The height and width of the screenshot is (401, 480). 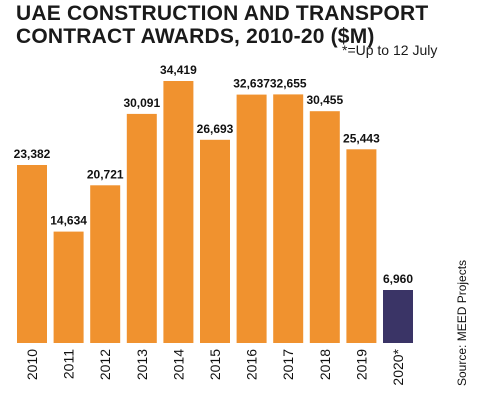 What do you see at coordinates (68, 221) in the screenshot?
I see `value-label-2011: 14,634` at bounding box center [68, 221].